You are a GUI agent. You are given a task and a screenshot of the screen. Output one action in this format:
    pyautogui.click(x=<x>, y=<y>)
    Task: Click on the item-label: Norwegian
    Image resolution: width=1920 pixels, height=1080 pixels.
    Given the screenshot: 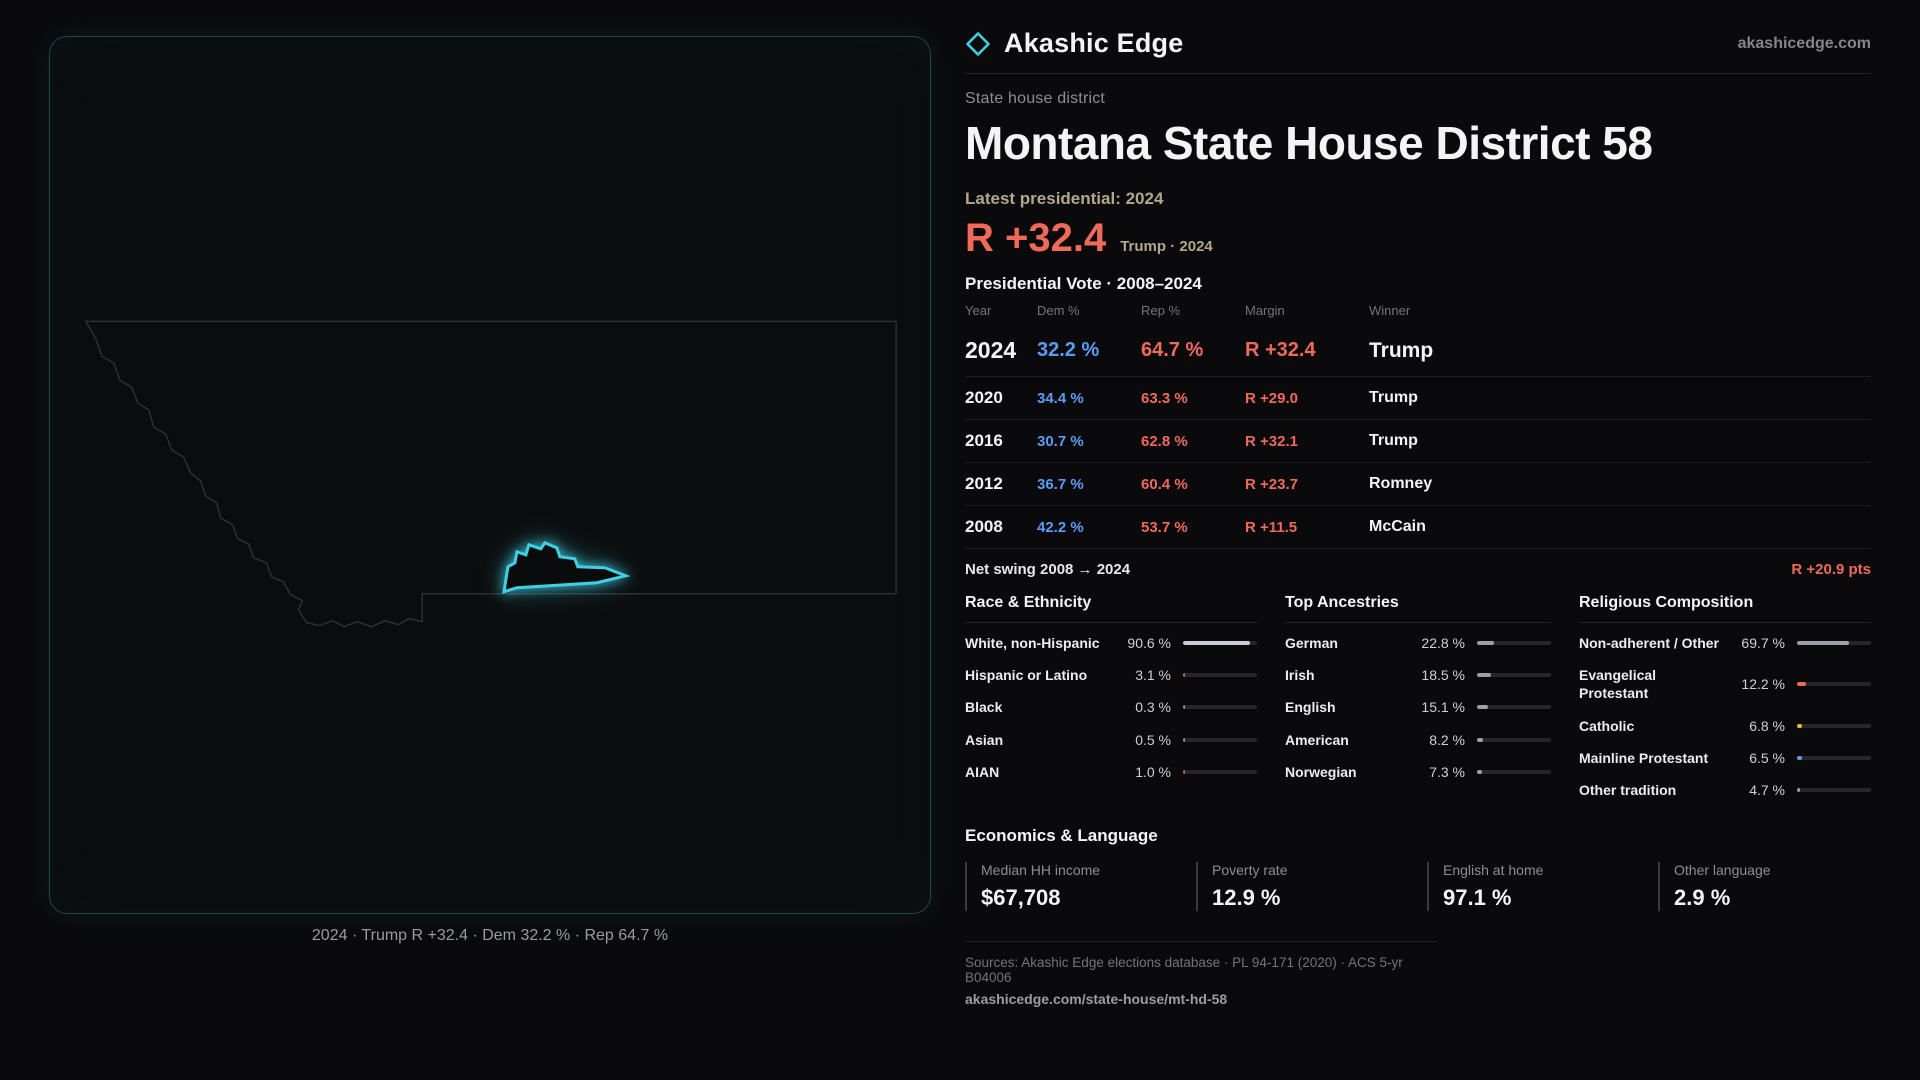 What is the action you would take?
    pyautogui.click(x=1321, y=771)
    